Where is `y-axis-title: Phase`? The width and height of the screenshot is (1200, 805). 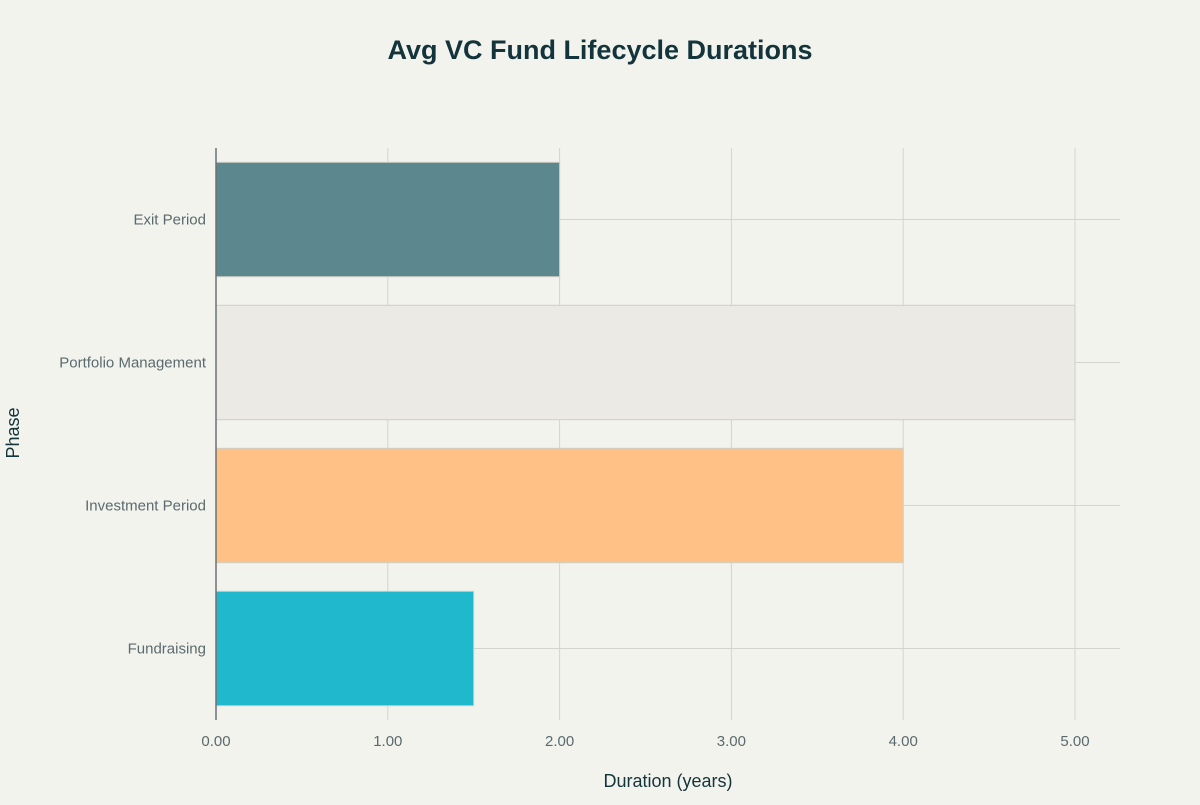
y-axis-title: Phase is located at coordinates (13, 432).